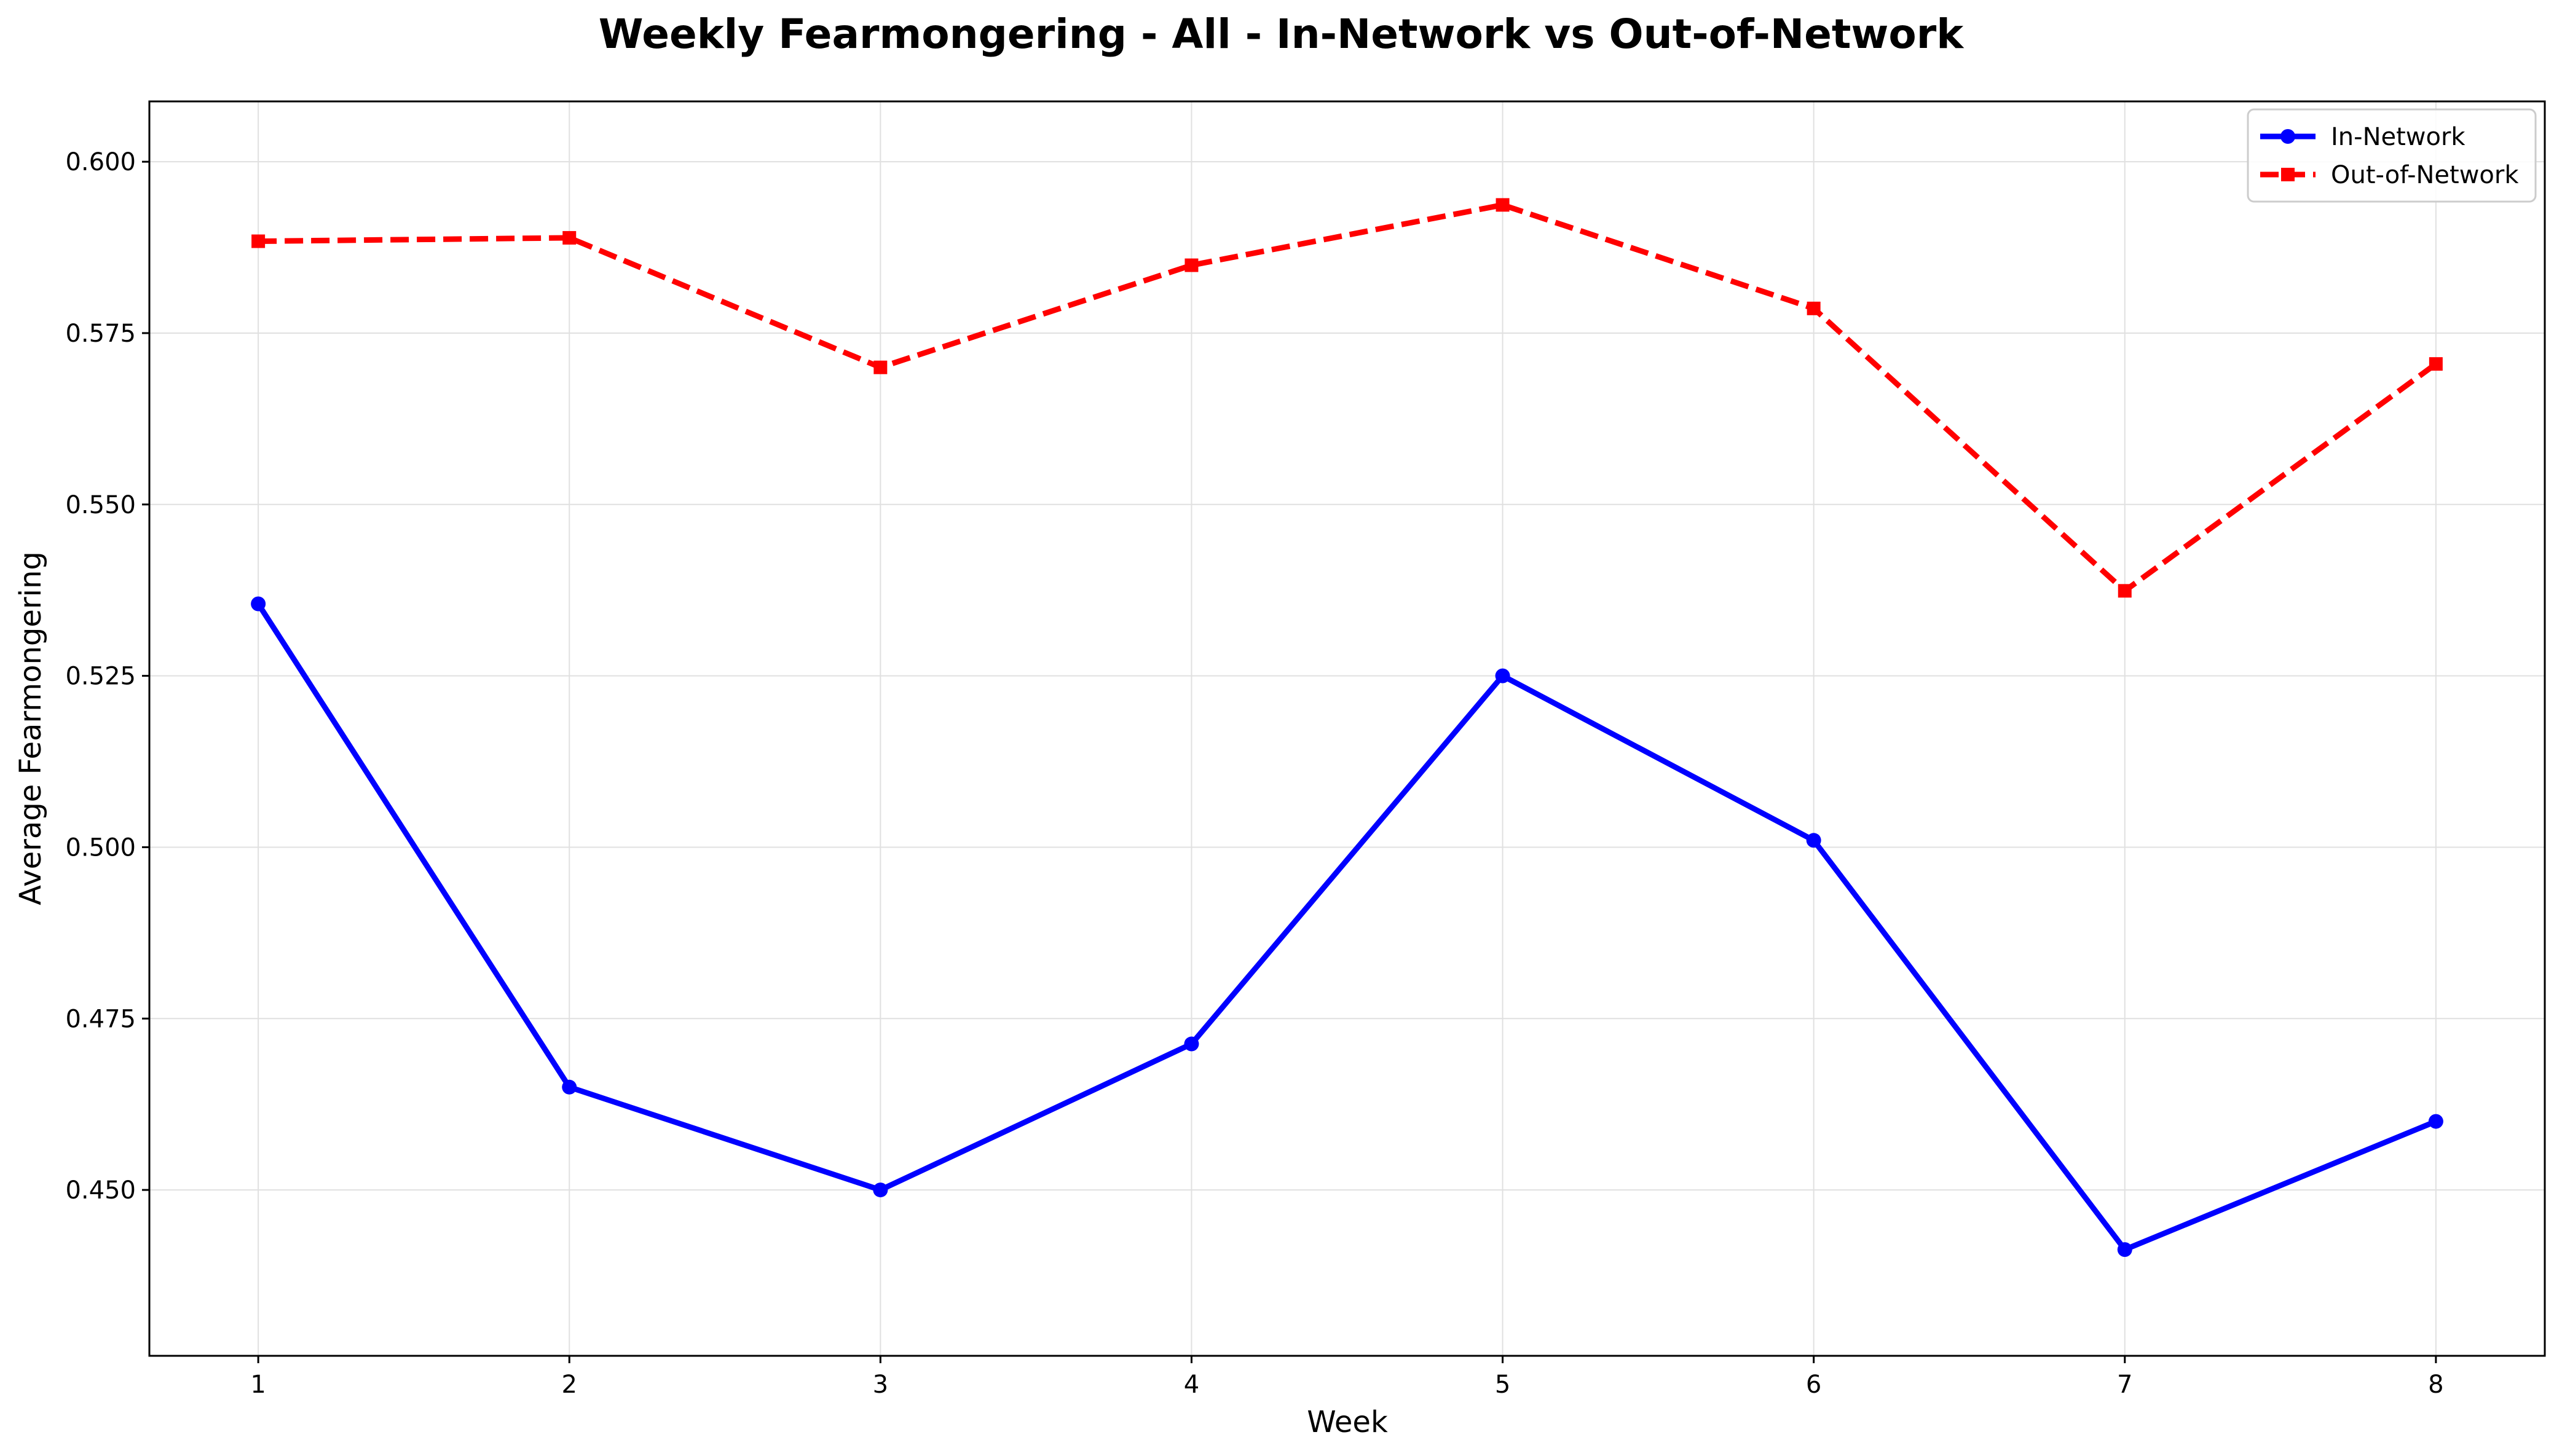 The image size is (2562, 1456). What do you see at coordinates (100, 505) in the screenshot?
I see `y-tick-label: 0.550` at bounding box center [100, 505].